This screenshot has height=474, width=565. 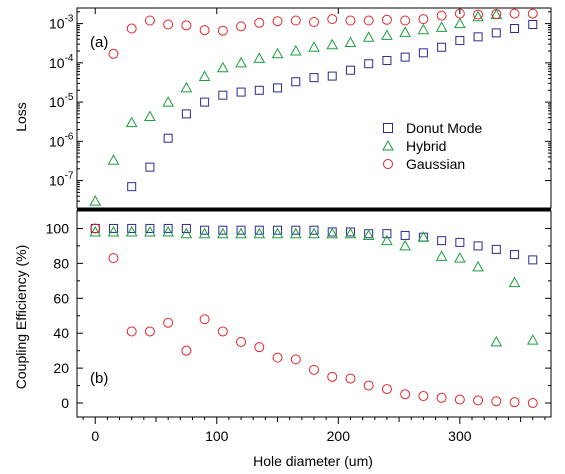 I want to click on y-tick-label: 40, so click(x=61, y=333).